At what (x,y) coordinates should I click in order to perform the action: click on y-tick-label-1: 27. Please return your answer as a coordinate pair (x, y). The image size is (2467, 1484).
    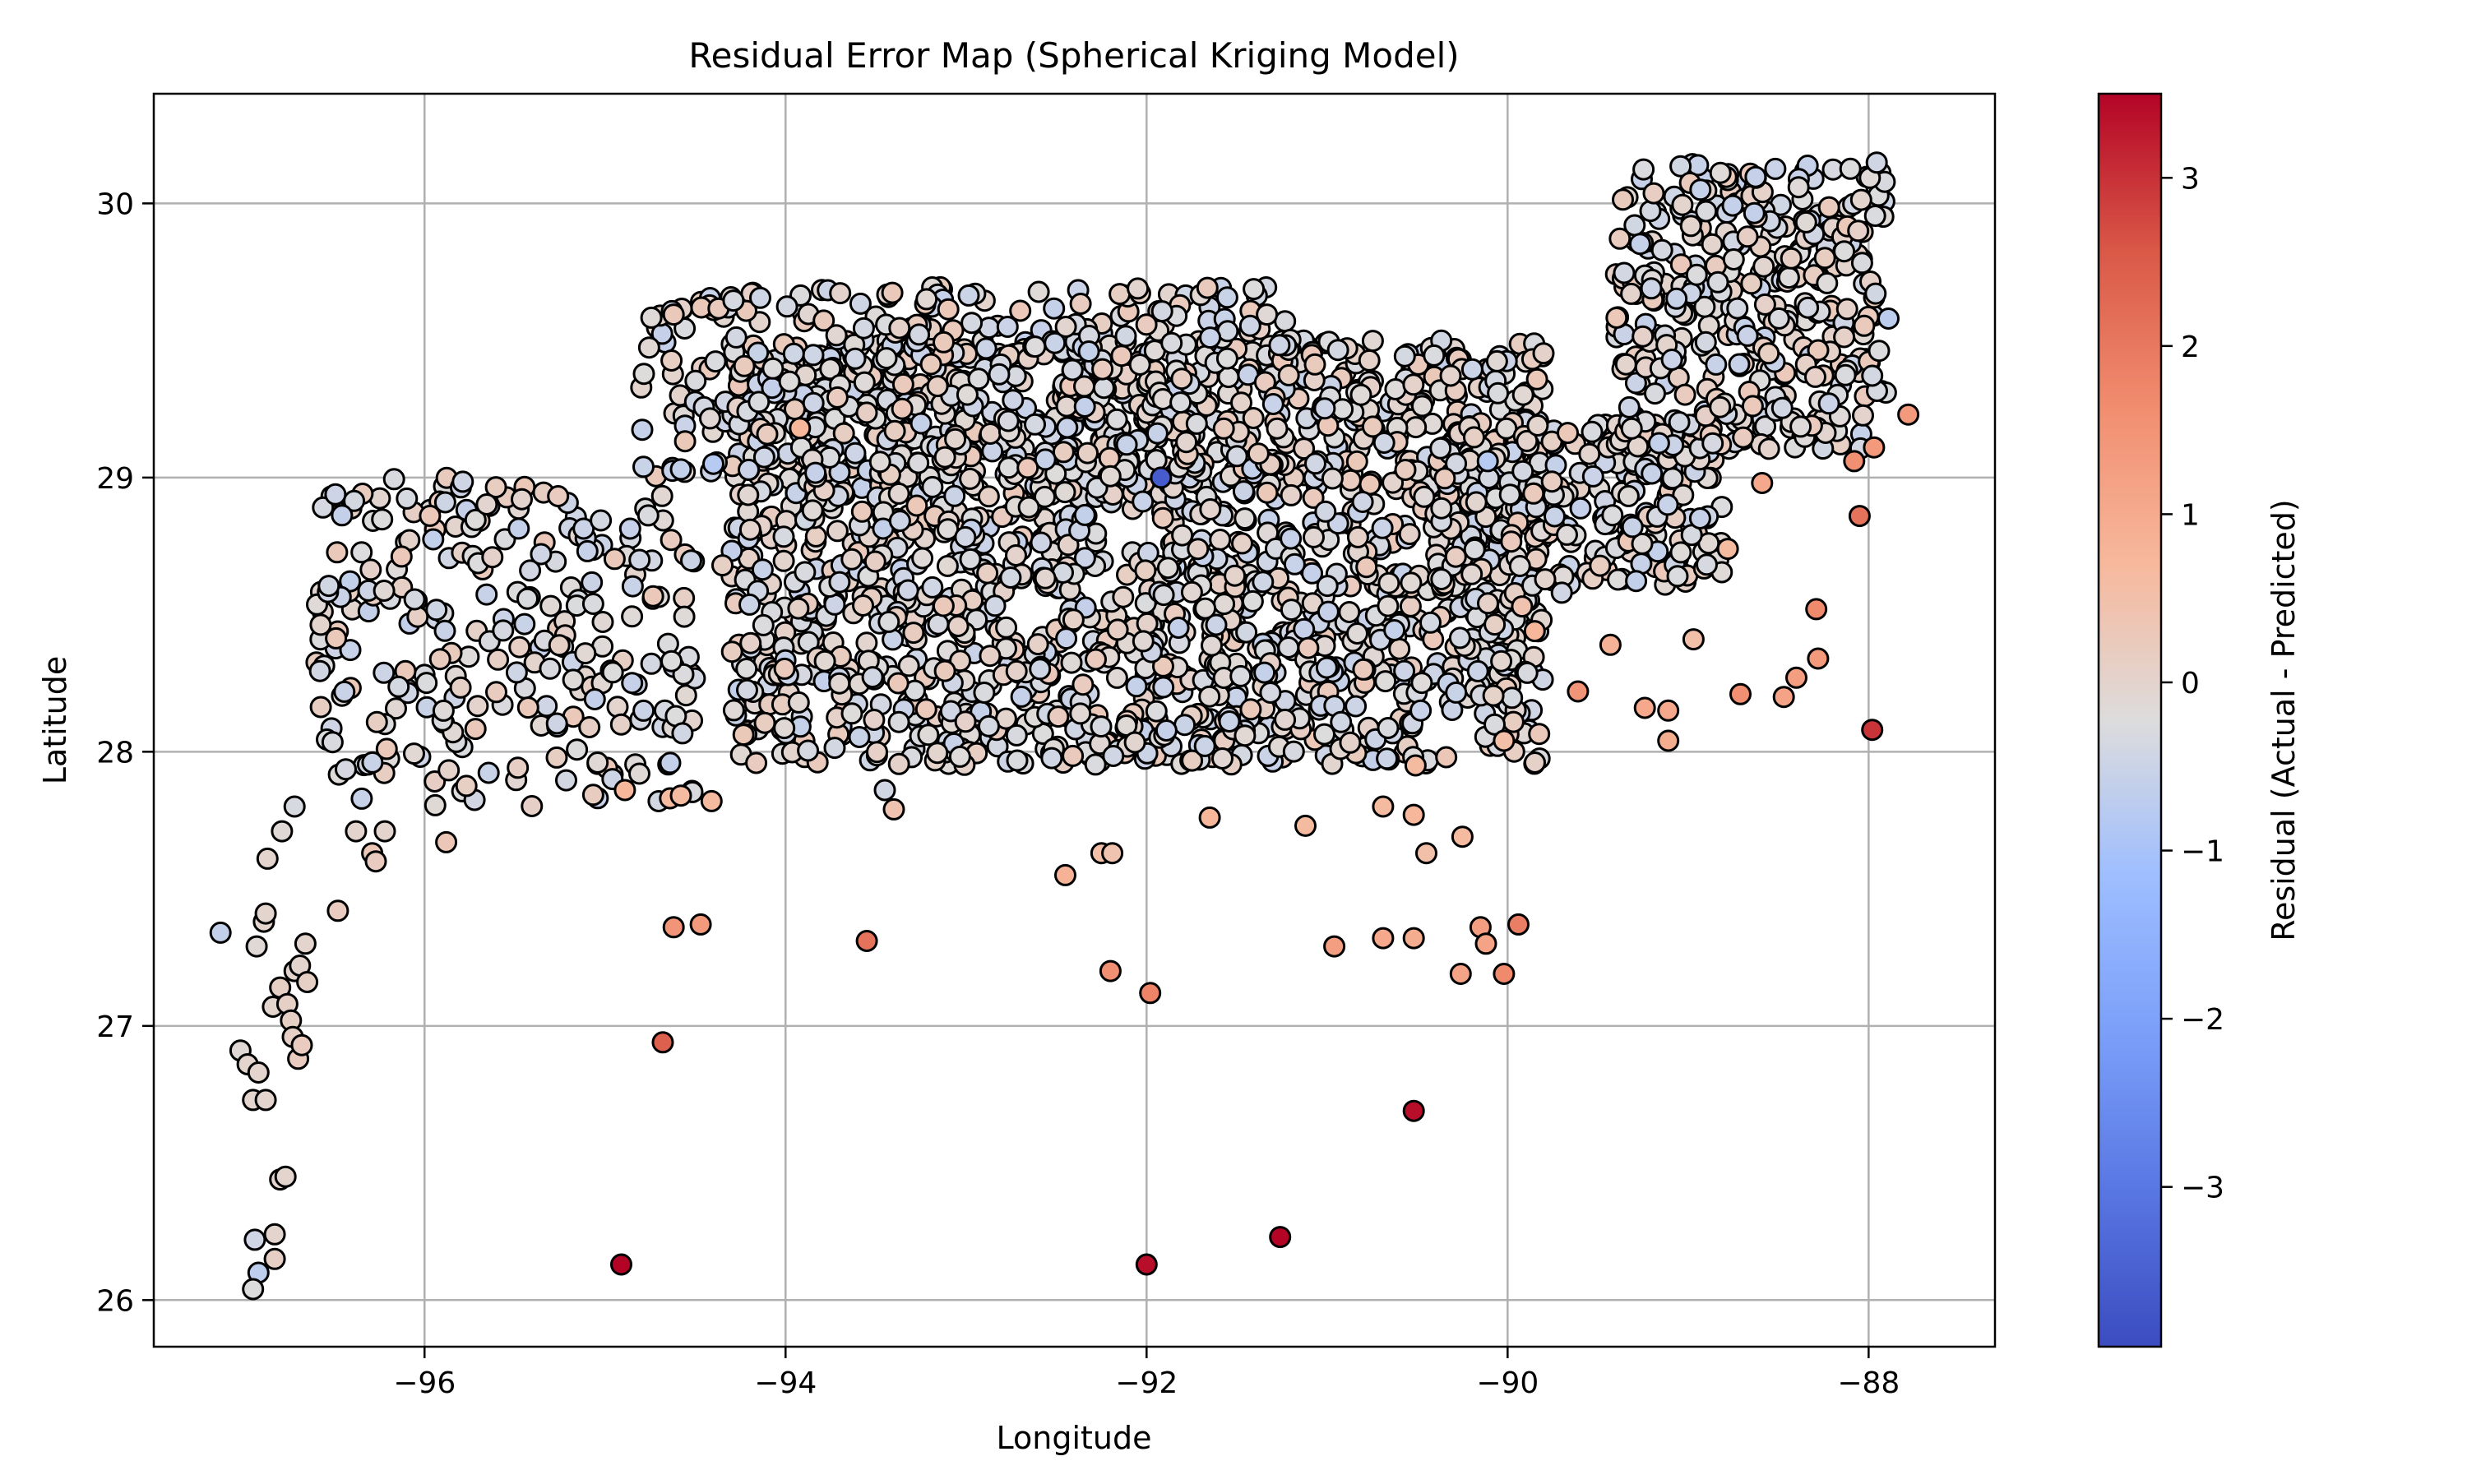
    Looking at the image, I should click on (115, 1027).